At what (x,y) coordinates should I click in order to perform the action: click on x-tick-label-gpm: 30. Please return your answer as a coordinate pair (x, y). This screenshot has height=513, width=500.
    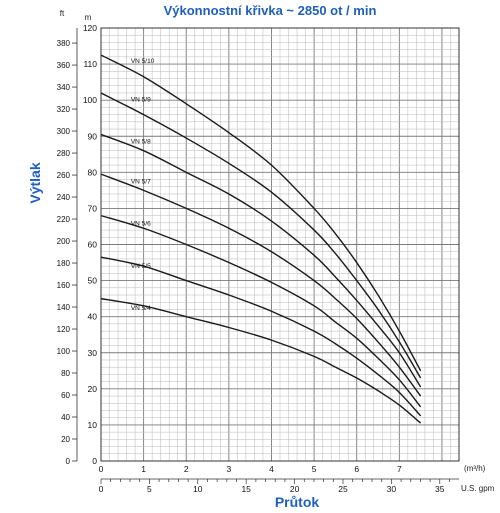
    Looking at the image, I should click on (392, 489).